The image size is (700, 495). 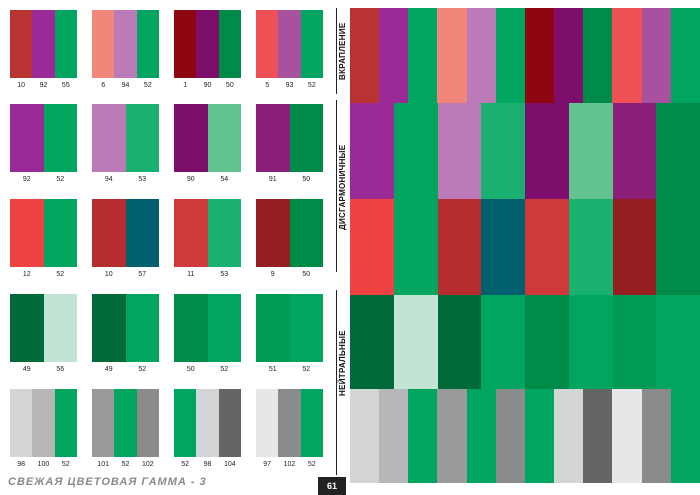 I want to click on swatch-number: 90, so click(x=207, y=85).